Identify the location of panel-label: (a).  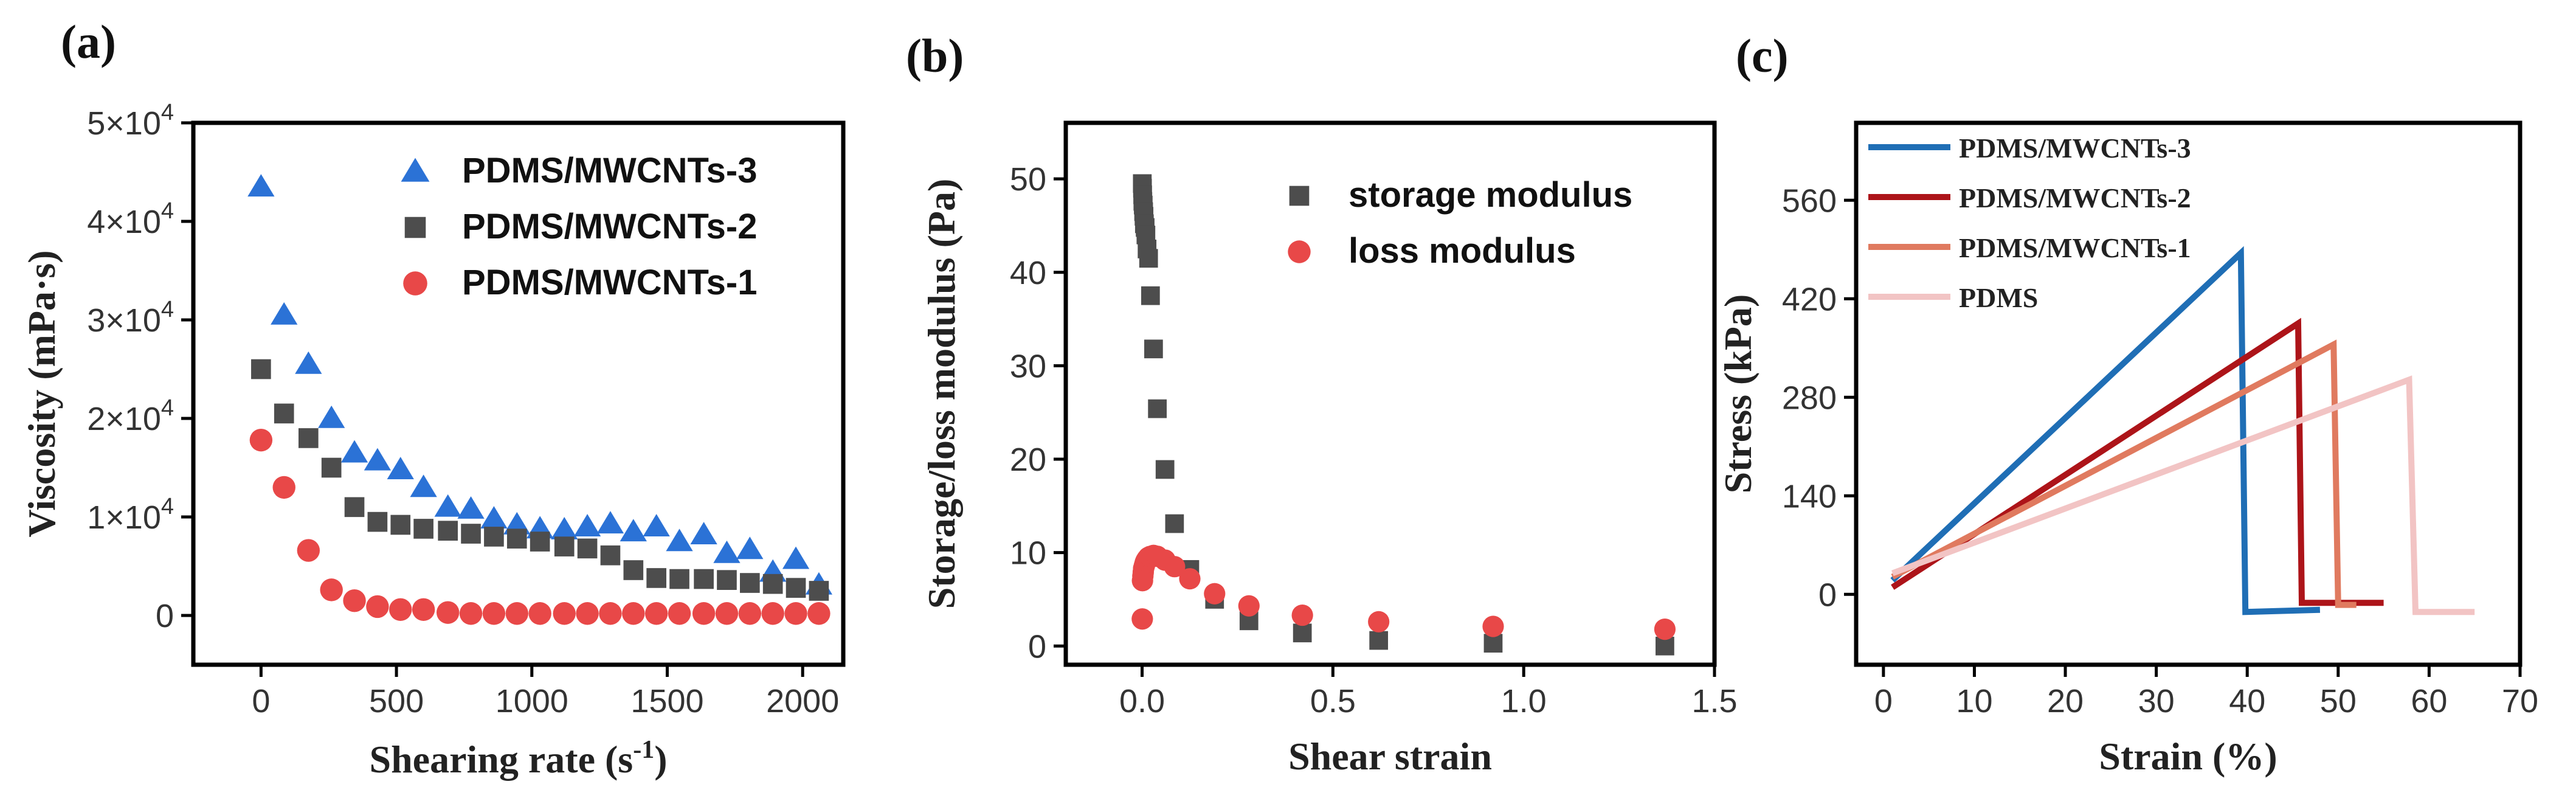
(89, 41).